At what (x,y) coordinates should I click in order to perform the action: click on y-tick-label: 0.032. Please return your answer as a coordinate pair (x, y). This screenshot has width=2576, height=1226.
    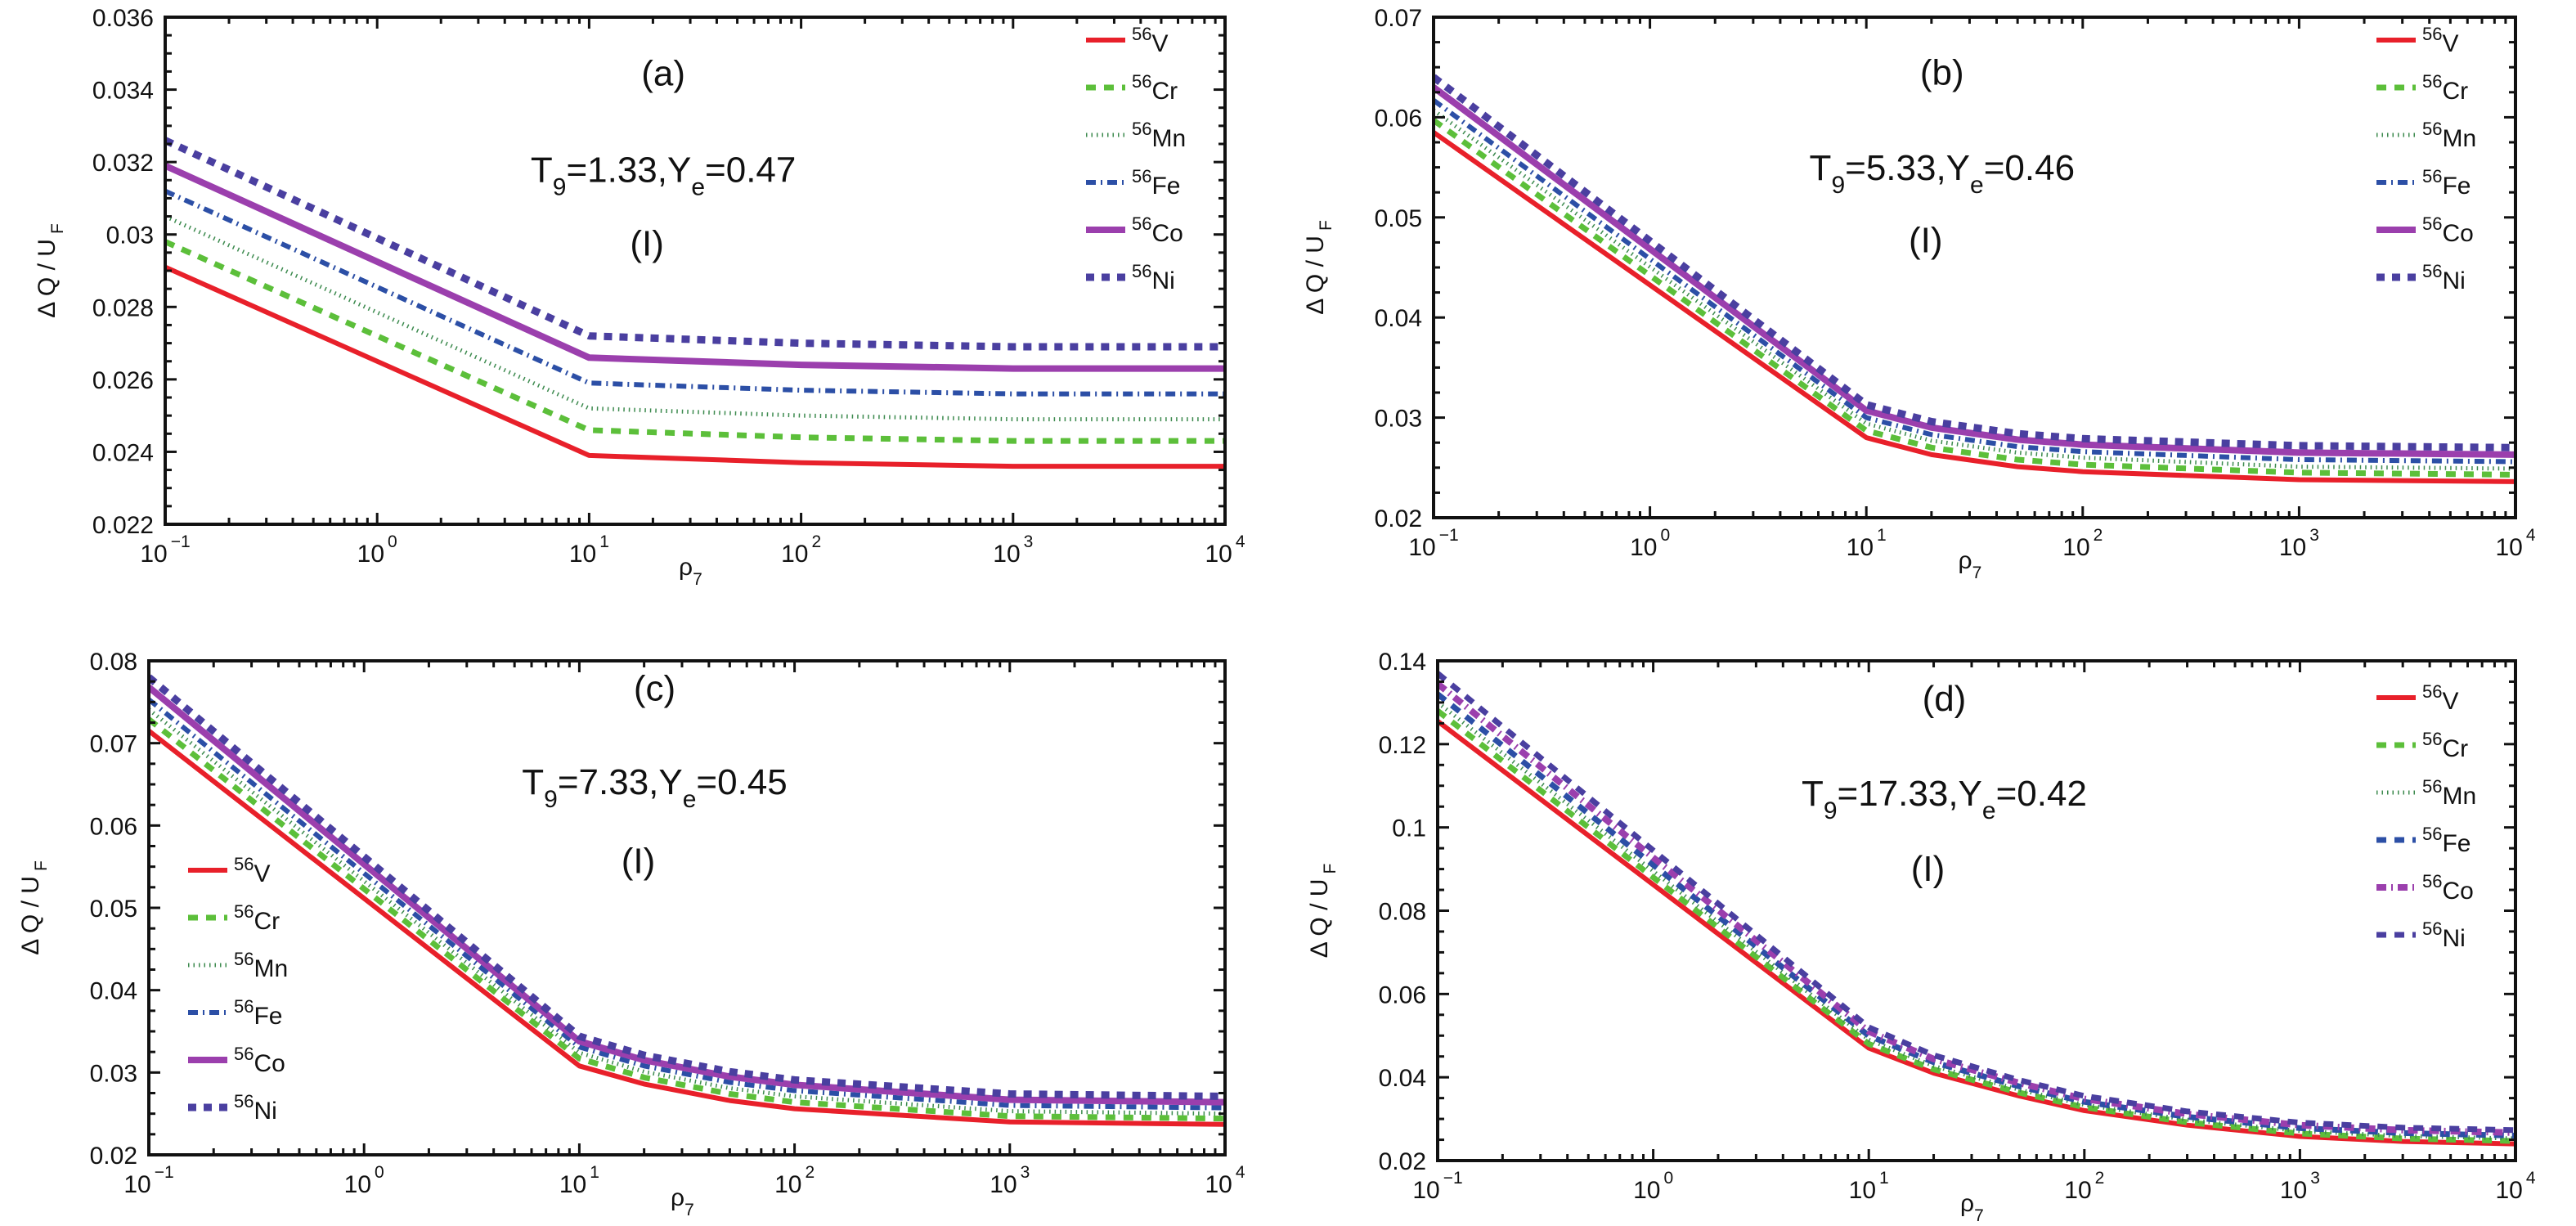
    Looking at the image, I should click on (123, 163).